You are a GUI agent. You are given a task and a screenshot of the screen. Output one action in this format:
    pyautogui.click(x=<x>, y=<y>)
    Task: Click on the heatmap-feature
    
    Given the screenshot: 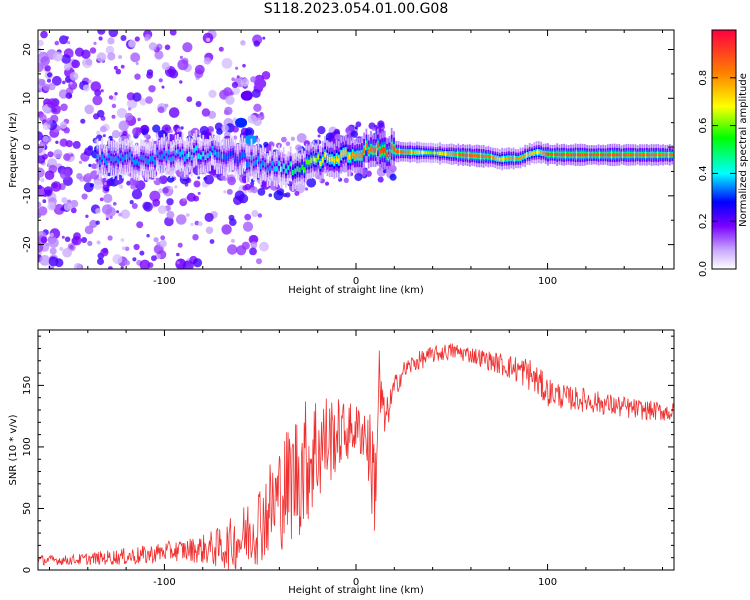 What is the action you would take?
    pyautogui.click(x=246, y=95)
    